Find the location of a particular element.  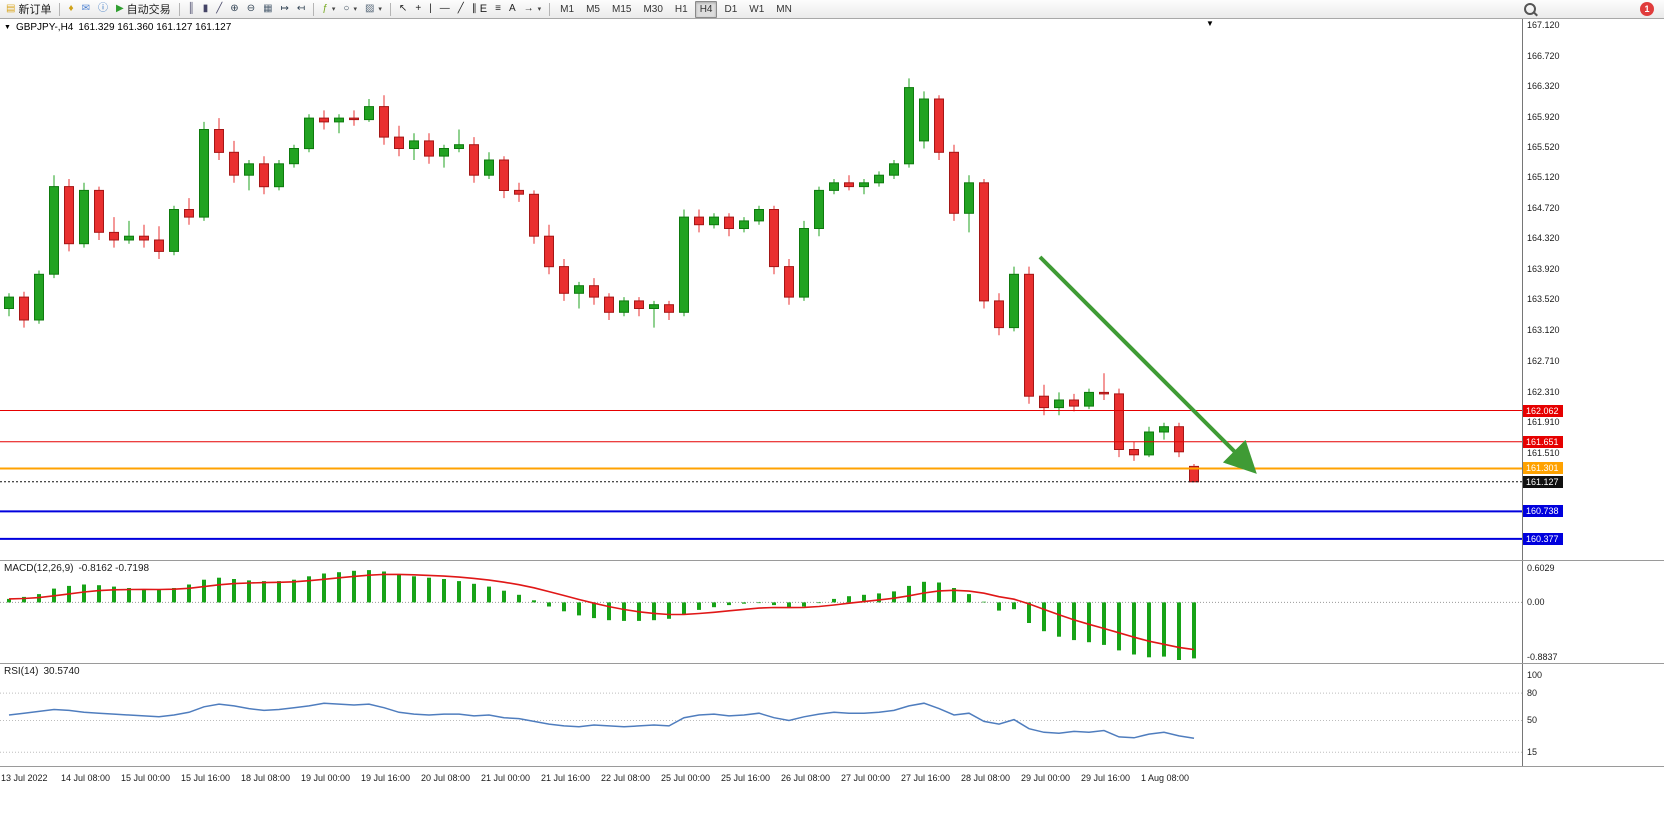

bar-chart-icon: ║ is located at coordinates (191, 8).